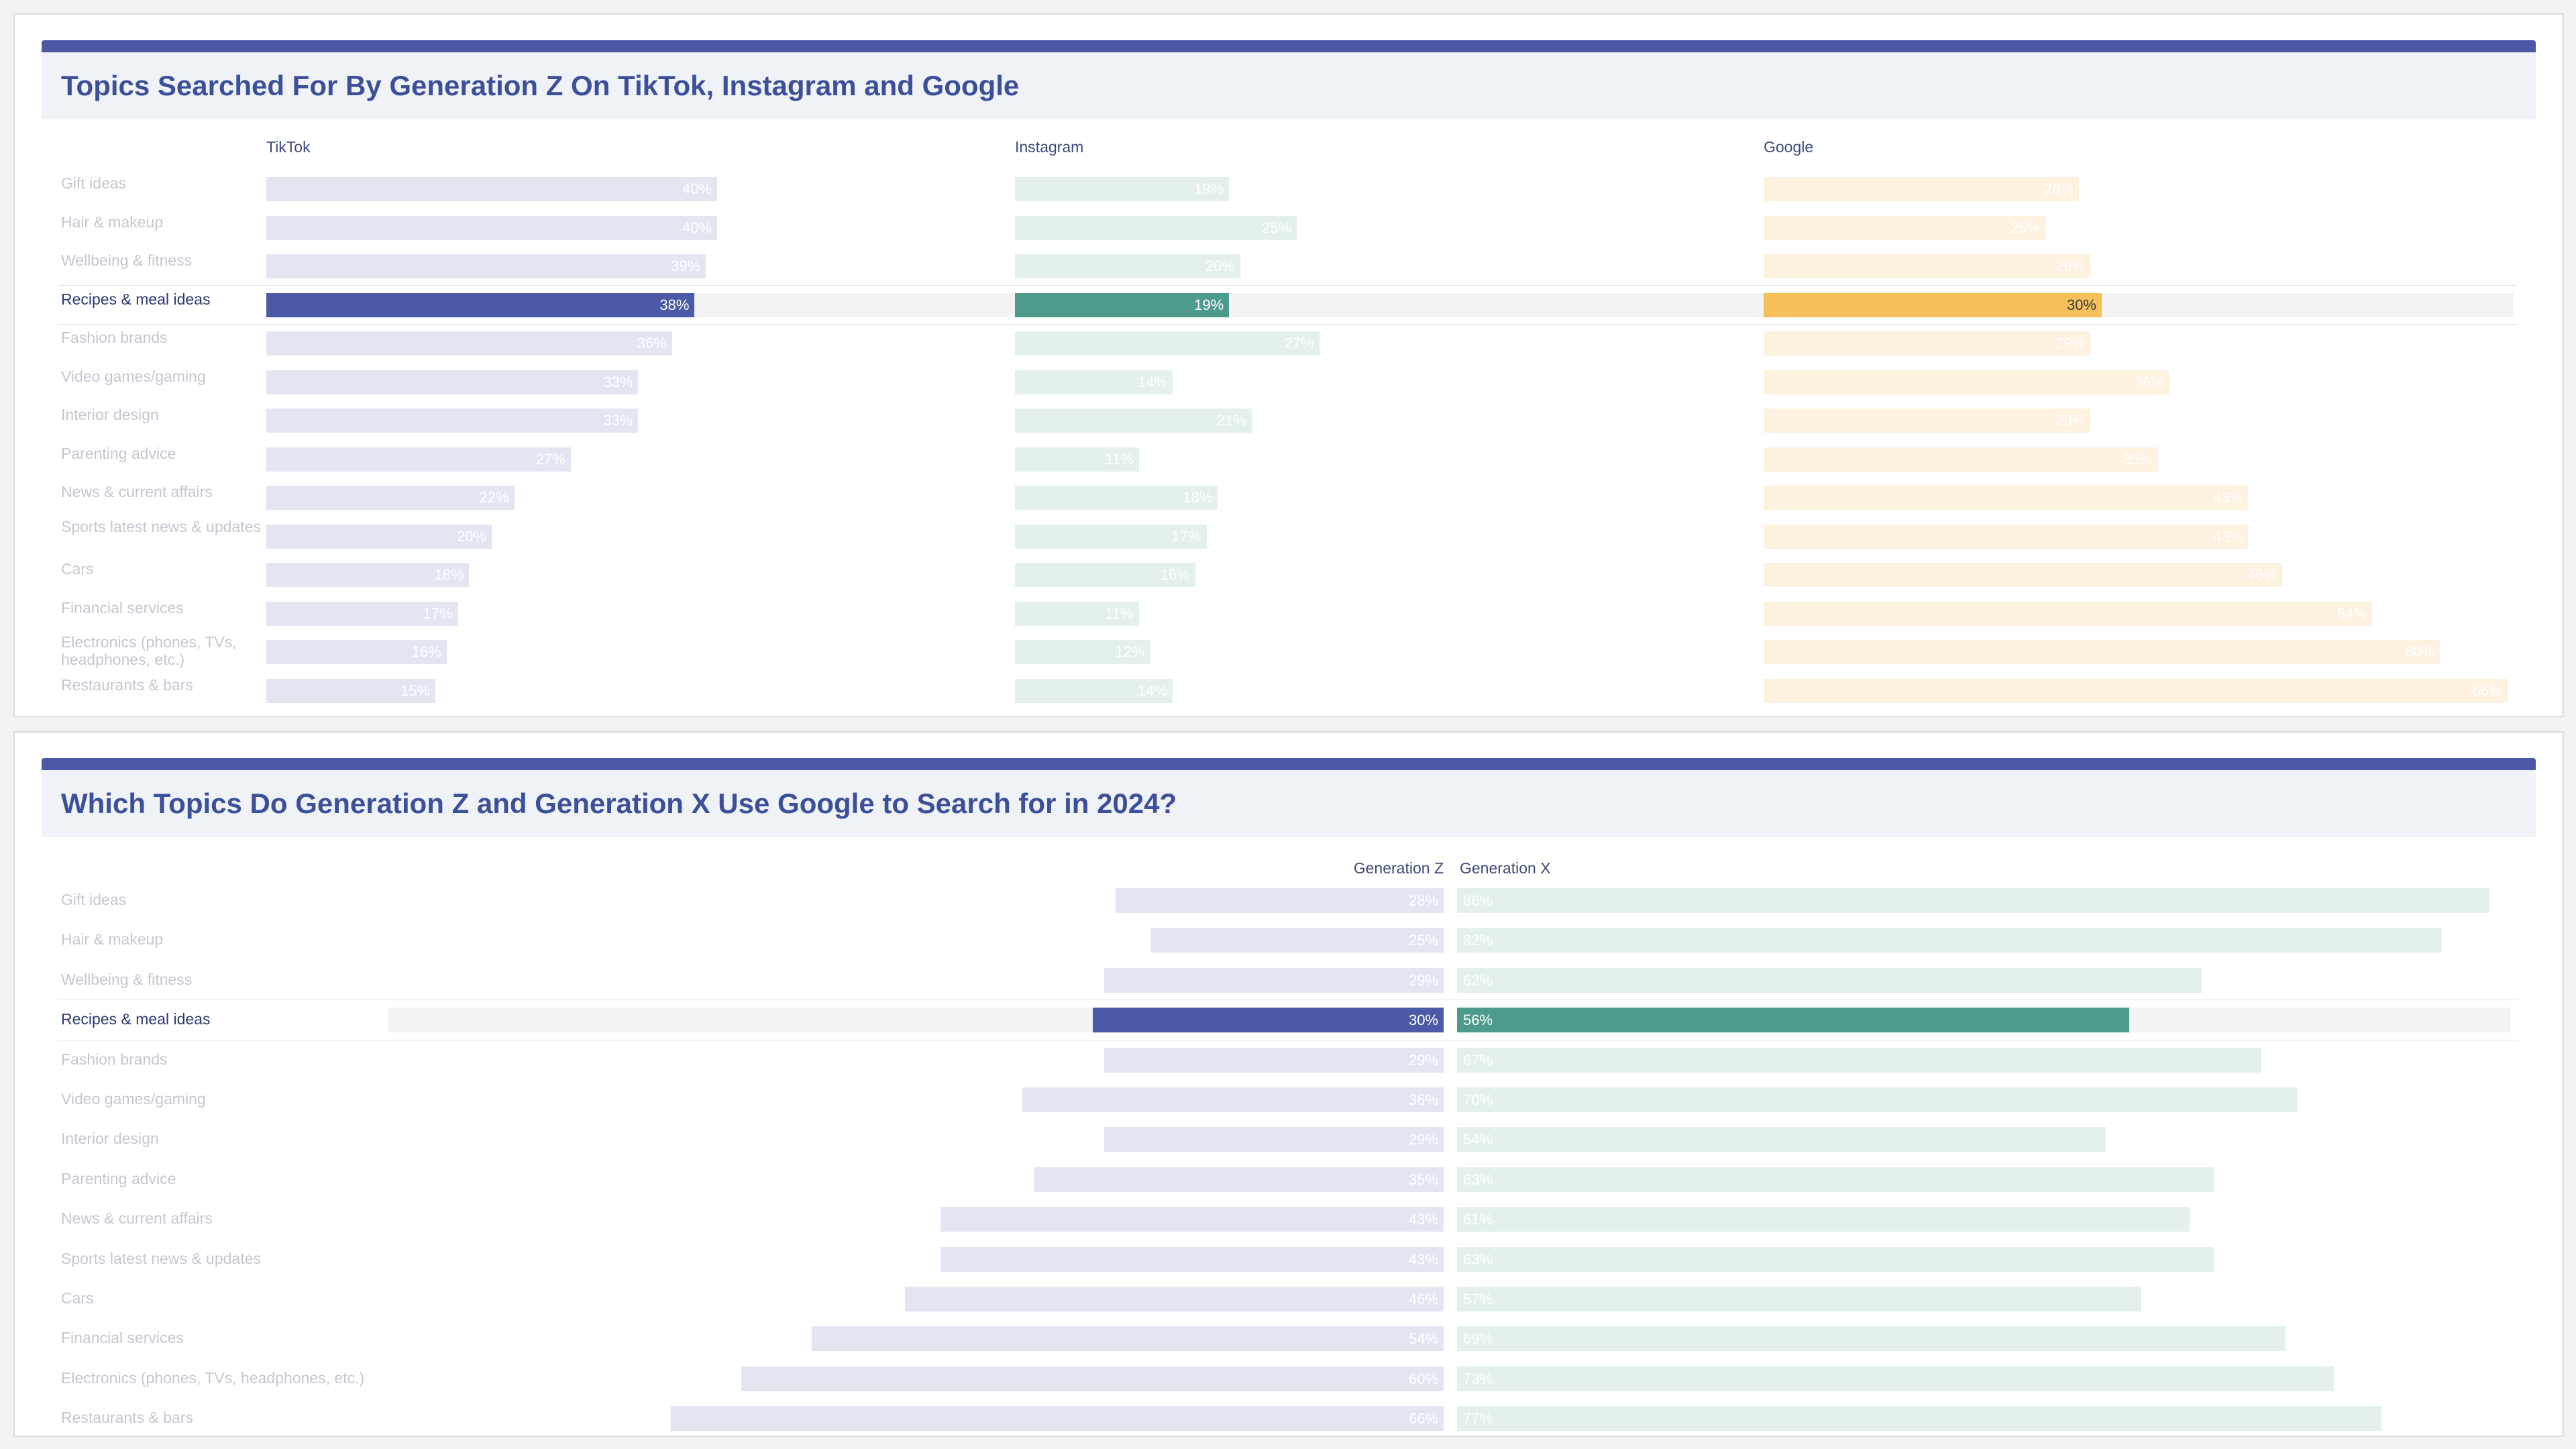 The image size is (2576, 1449). Describe the element at coordinates (2081, 304) in the screenshot. I see `value-label: 30%` at that location.